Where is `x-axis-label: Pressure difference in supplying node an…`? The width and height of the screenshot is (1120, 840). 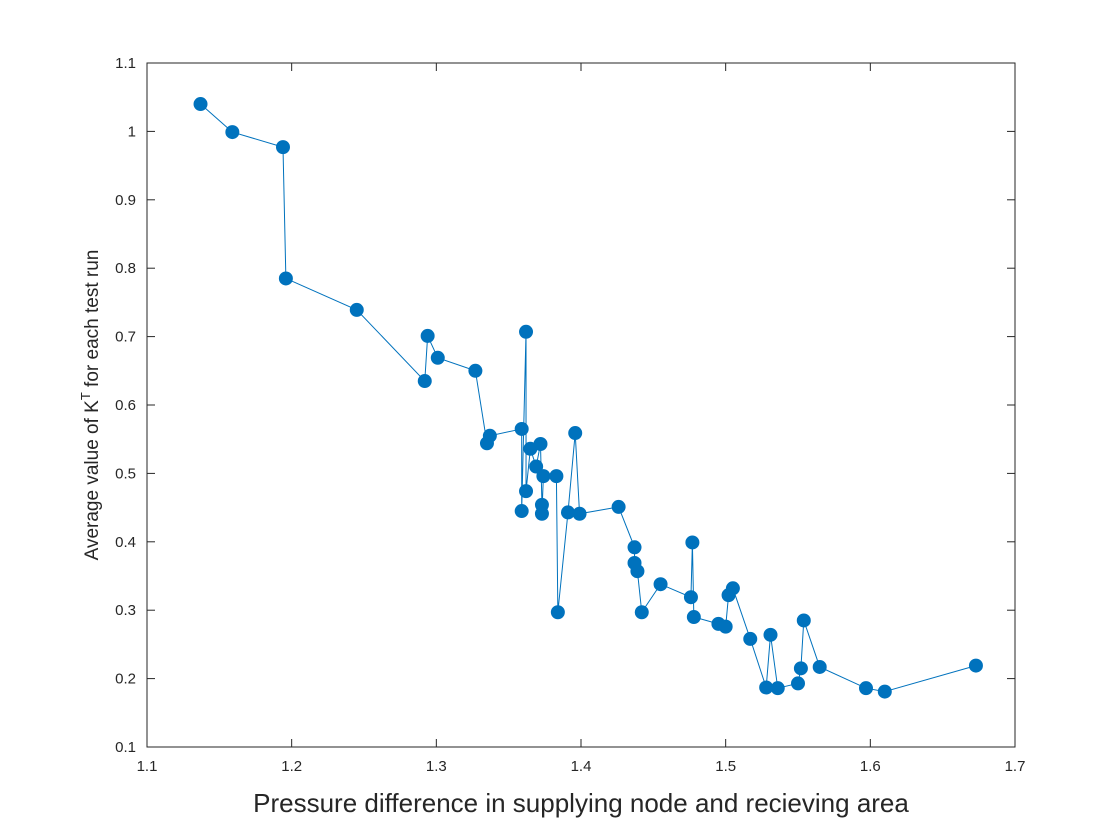
x-axis-label: Pressure difference in supplying node an… is located at coordinates (581, 803).